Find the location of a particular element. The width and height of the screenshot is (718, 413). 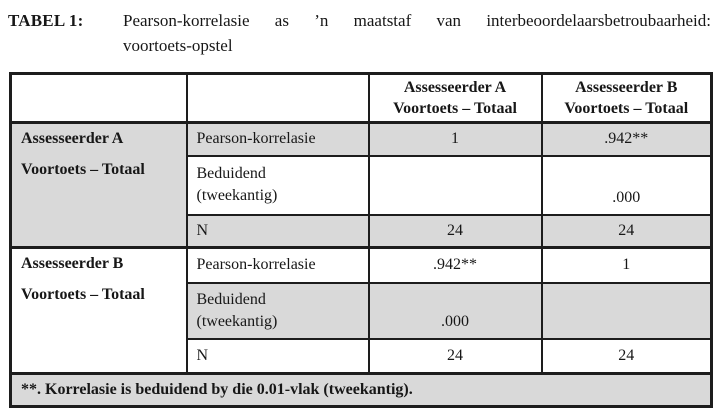

group-b-label-line2: Voortoets – Totaal is located at coordinates (83, 294).